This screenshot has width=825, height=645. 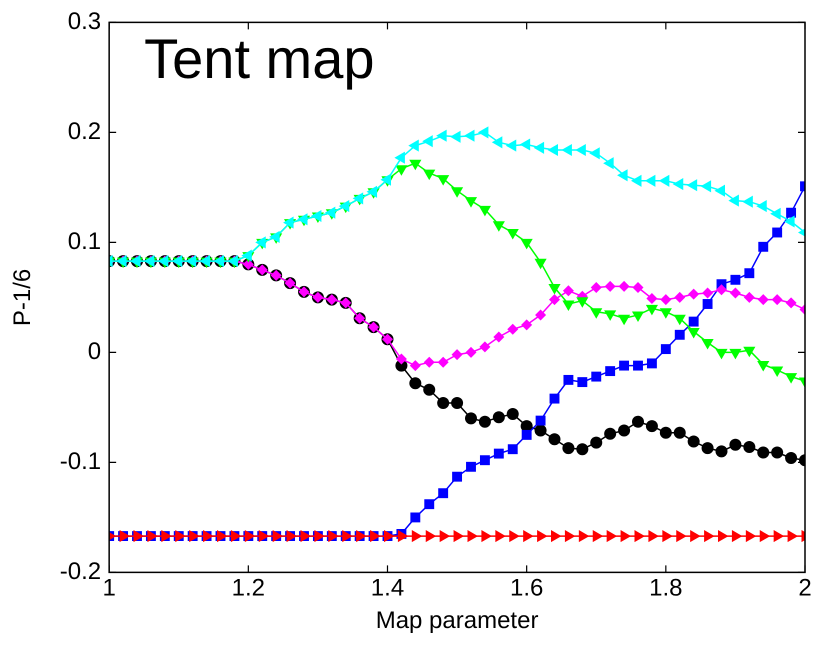 What do you see at coordinates (805, 588) in the screenshot?
I see `x-tick-label: 2` at bounding box center [805, 588].